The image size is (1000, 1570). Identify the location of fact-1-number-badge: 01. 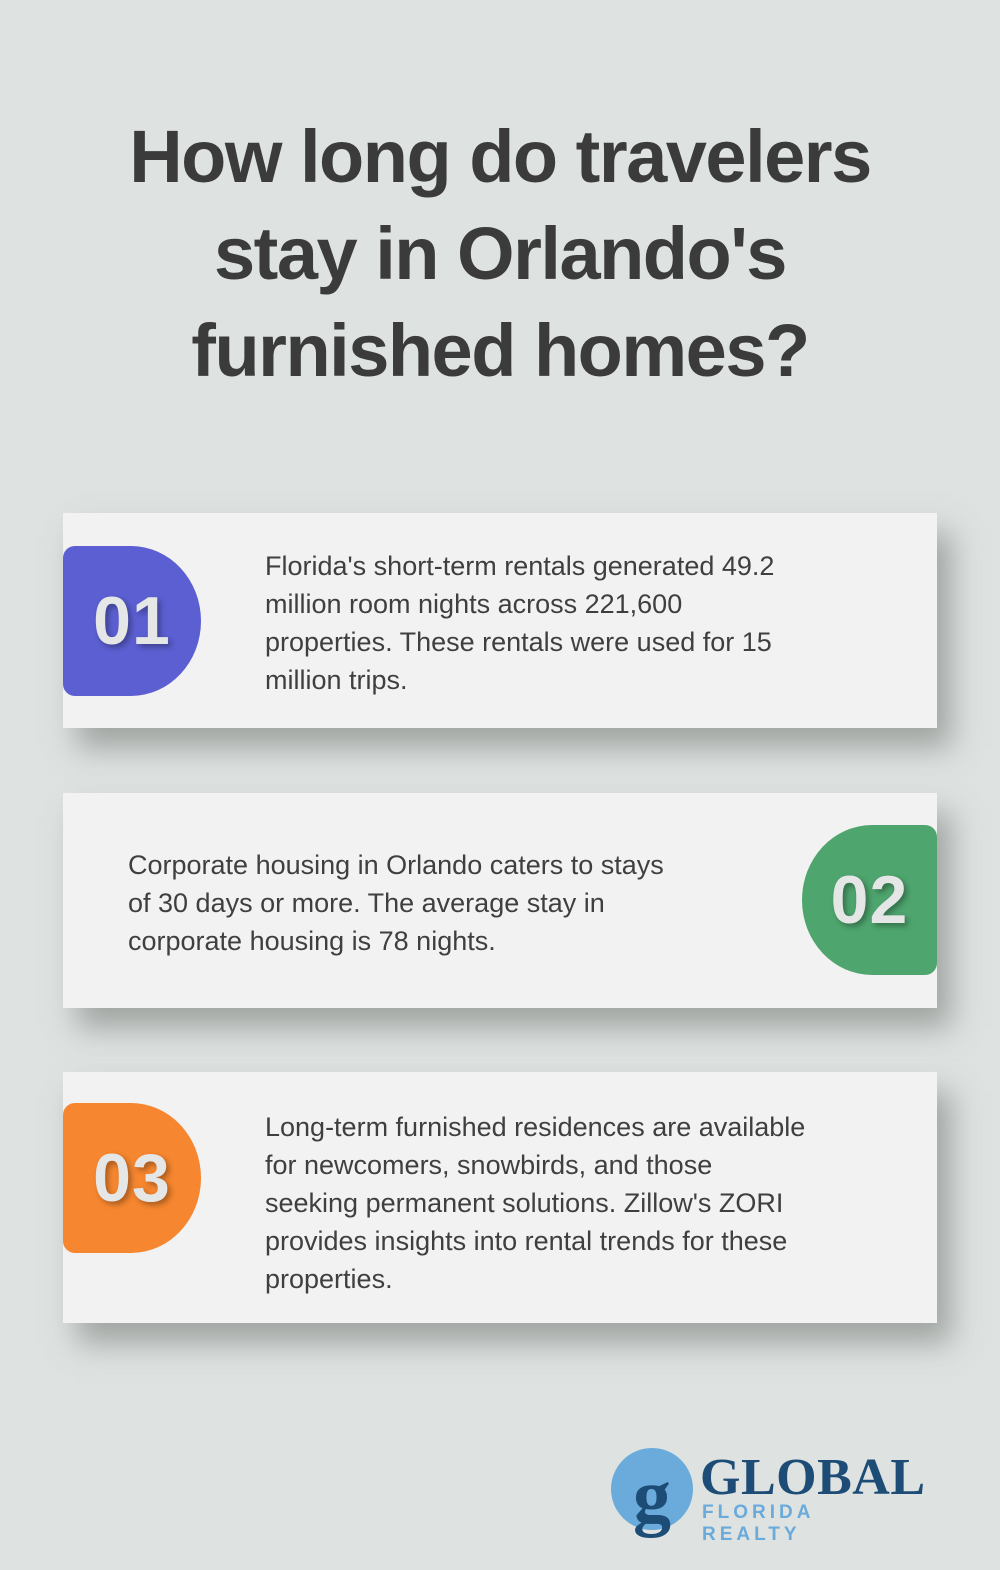
(132, 621).